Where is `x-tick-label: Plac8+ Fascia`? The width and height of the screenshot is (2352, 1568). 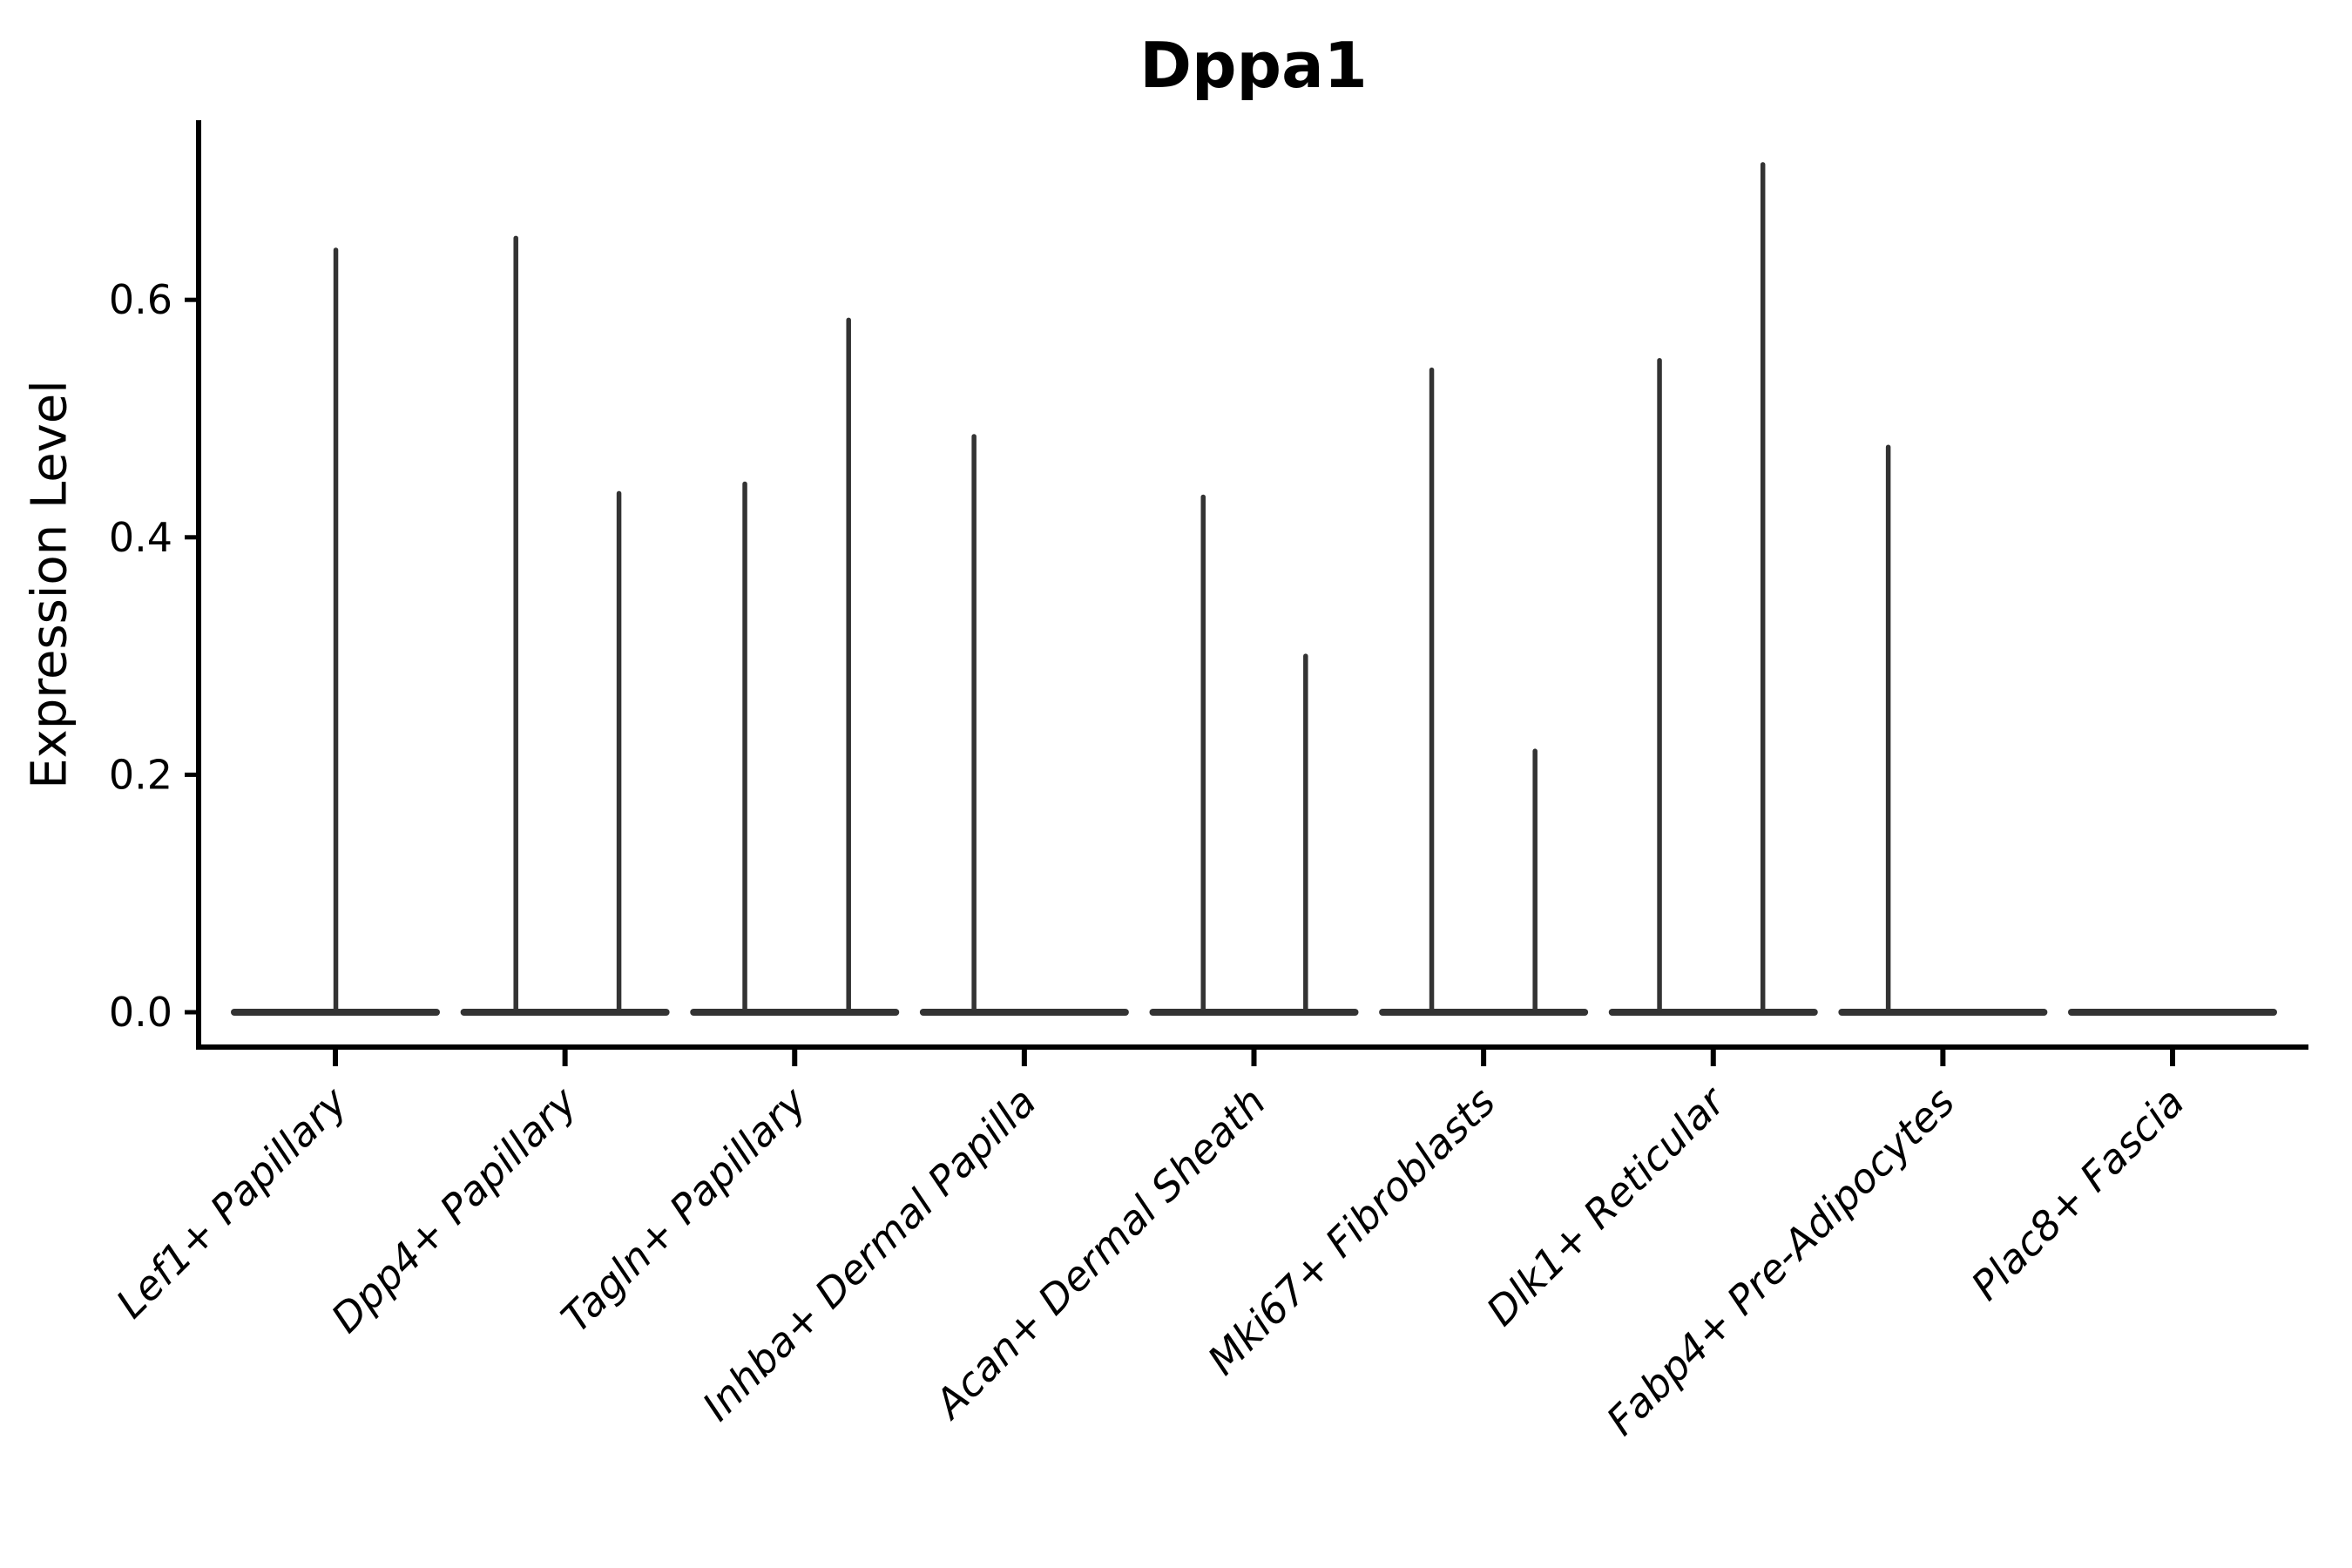 x-tick-label: Plac8+ Fascia is located at coordinates (2077, 1193).